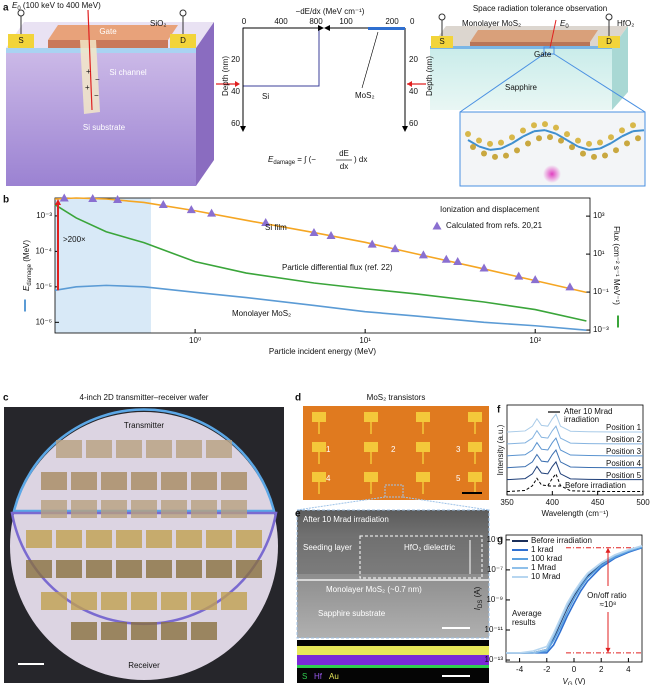 The height and width of the screenshot is (685, 650). What do you see at coordinates (624, 451) in the screenshot?
I see `series-label: Position 3` at bounding box center [624, 451].